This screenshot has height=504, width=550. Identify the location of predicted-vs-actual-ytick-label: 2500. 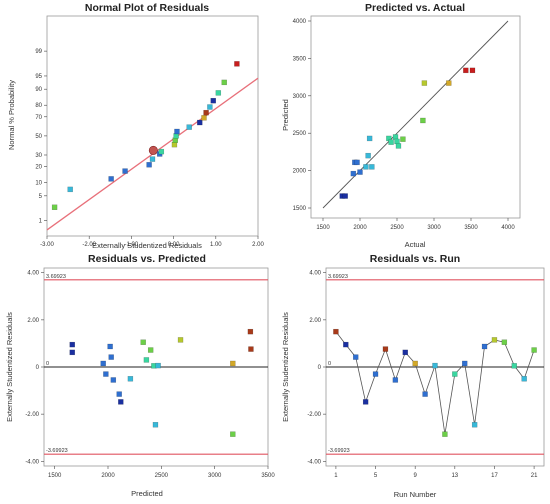
(300, 134).